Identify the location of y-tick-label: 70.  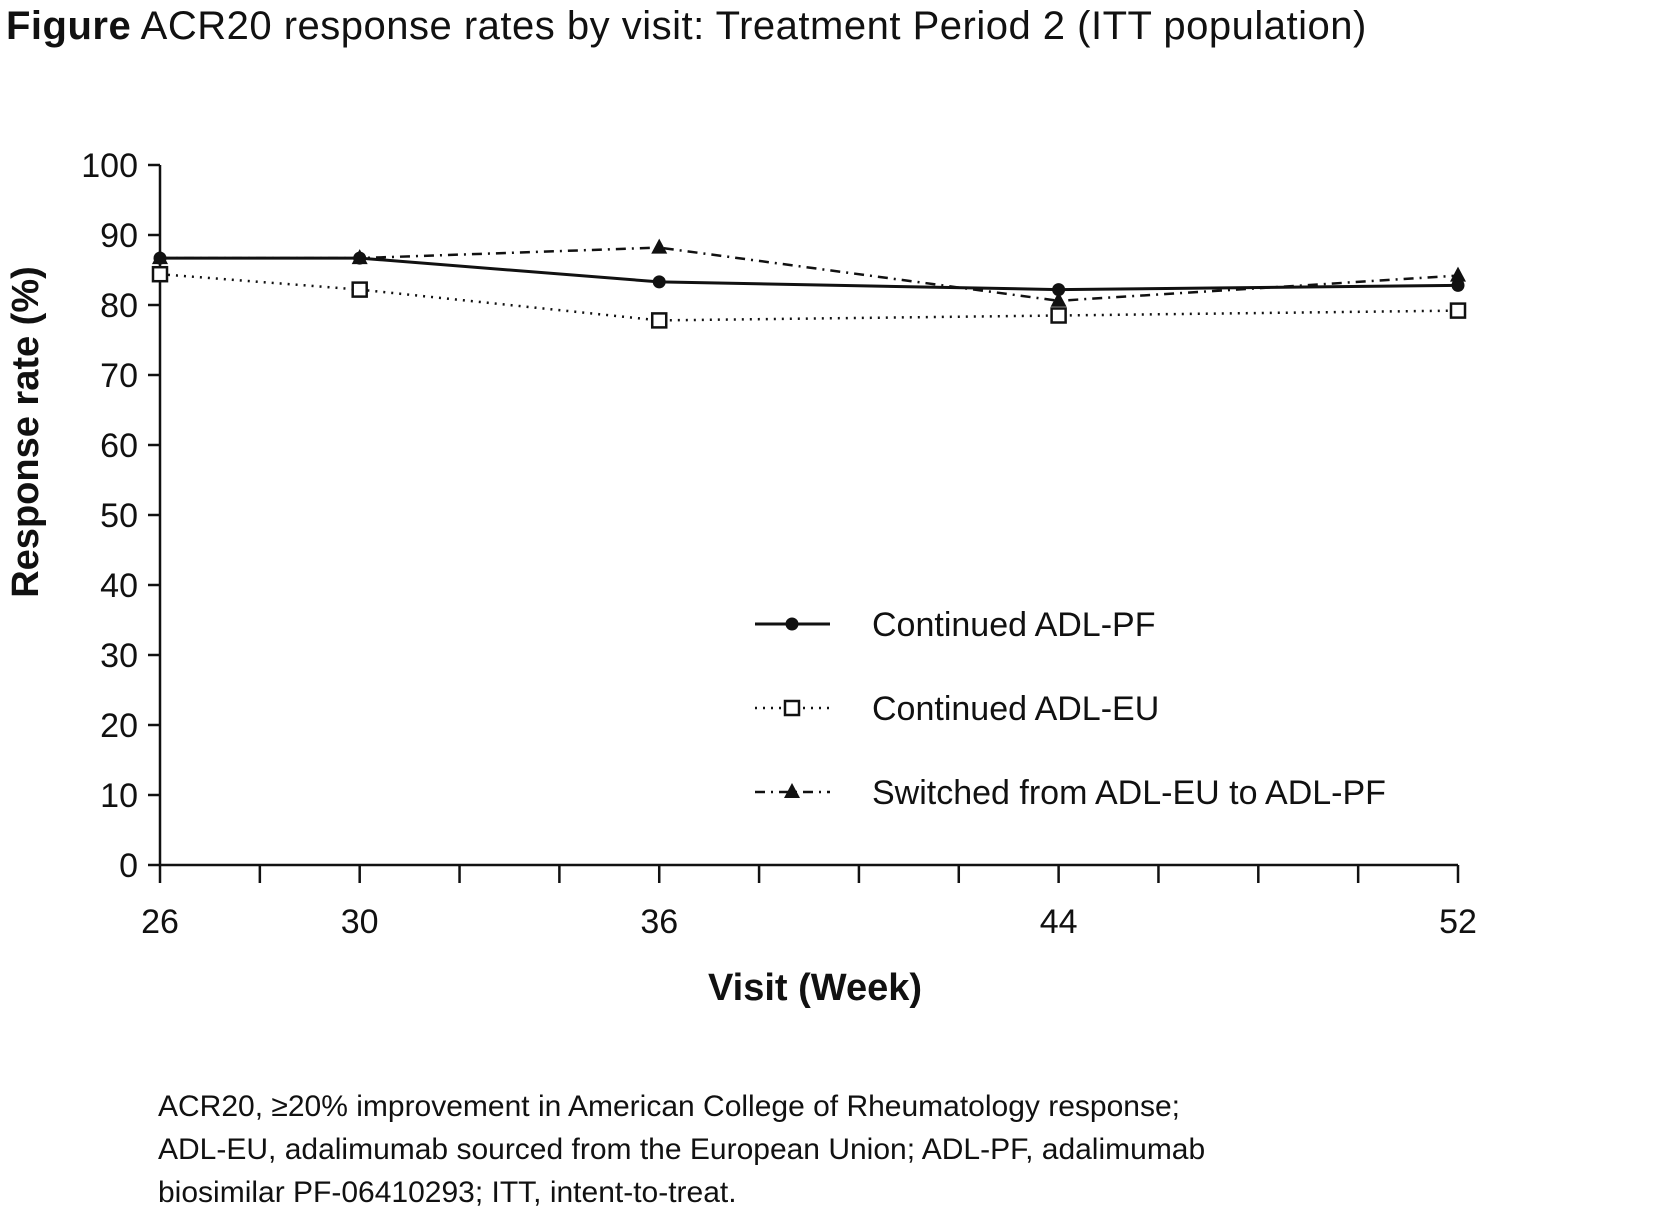
(119, 376).